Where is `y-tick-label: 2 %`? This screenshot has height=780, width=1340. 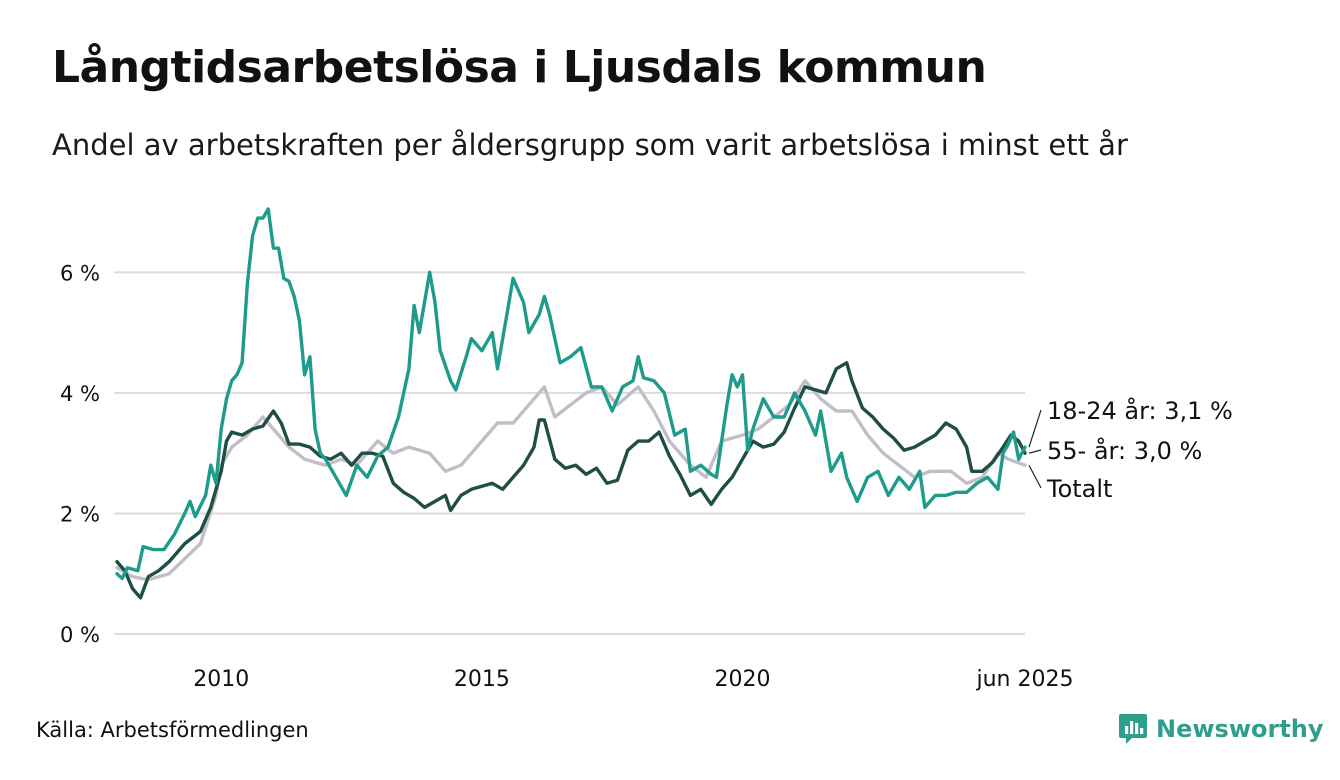 y-tick-label: 2 % is located at coordinates (80, 514).